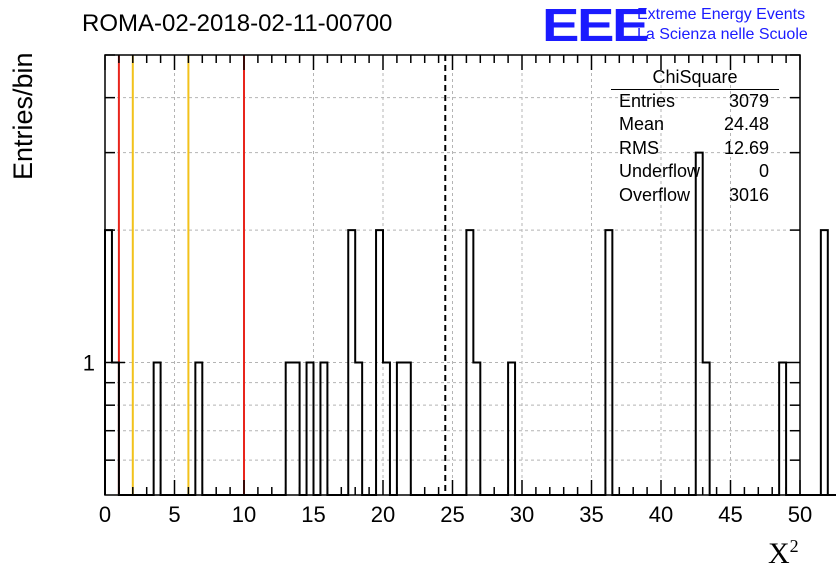 This screenshot has width=836, height=572. I want to click on stats-value: 12.69, so click(746, 147).